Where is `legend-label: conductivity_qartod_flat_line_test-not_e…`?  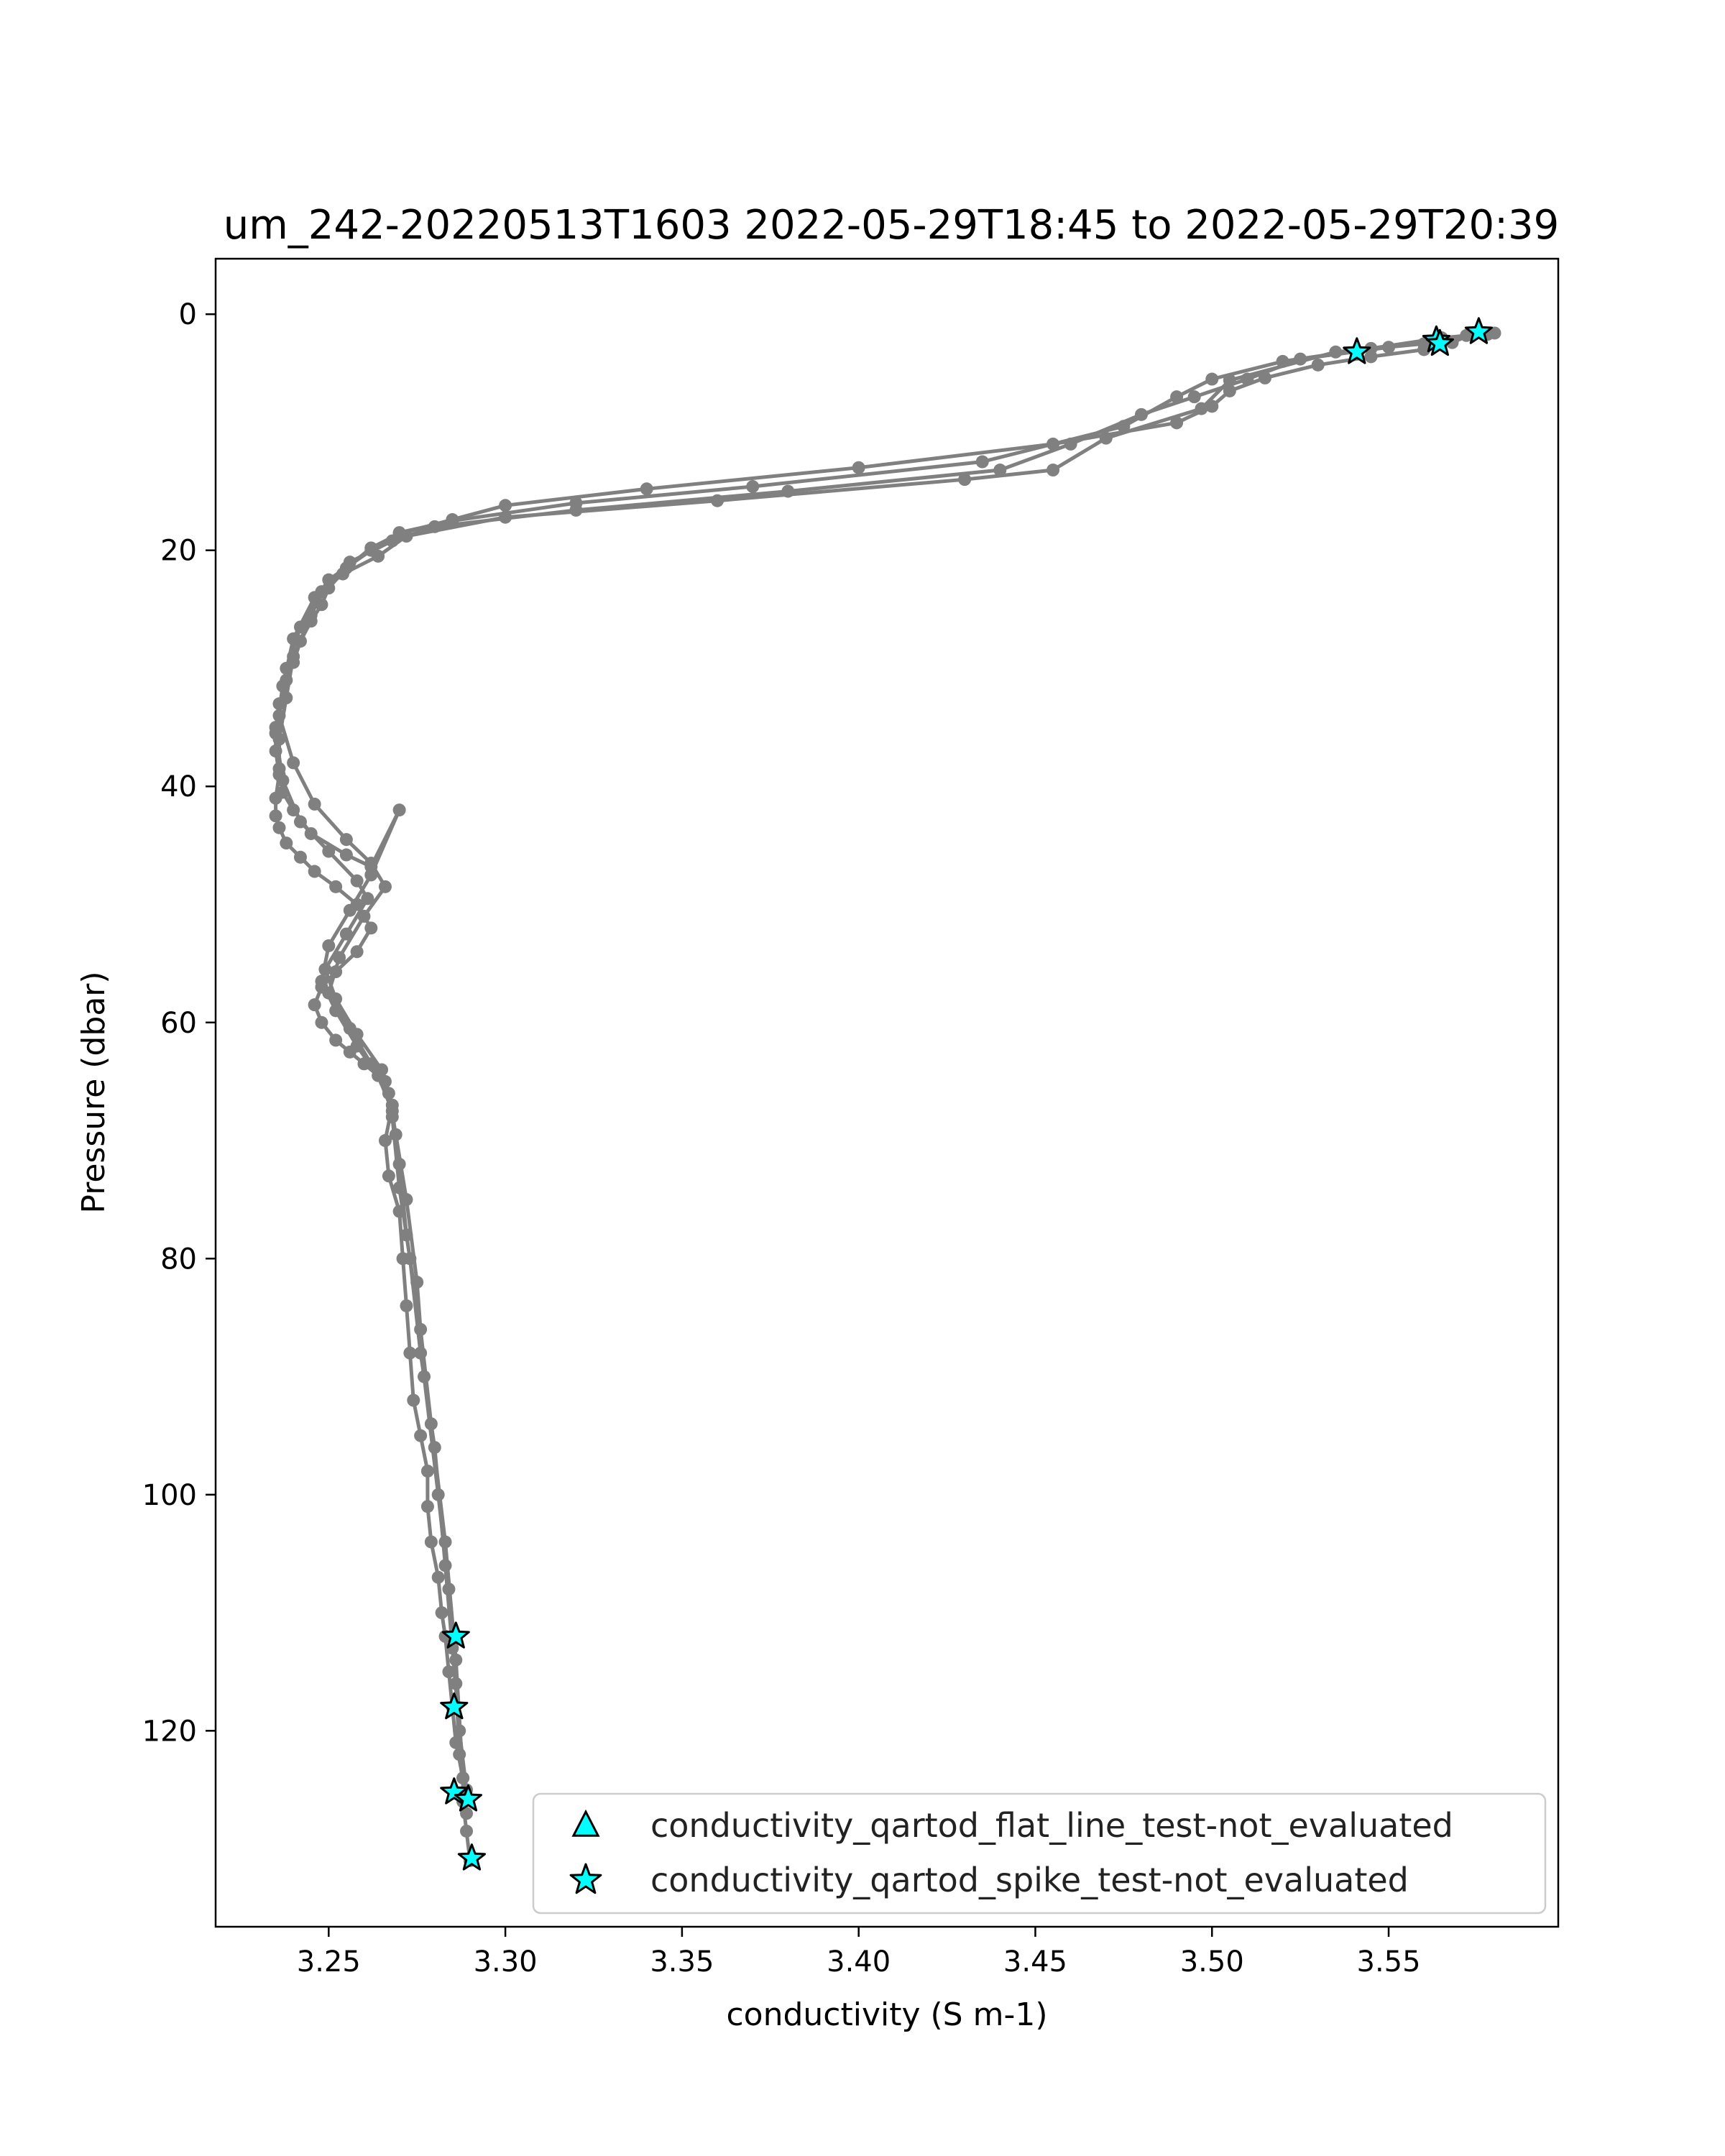
legend-label: conductivity_qartod_flat_line_test-not_e… is located at coordinates (1051, 1825).